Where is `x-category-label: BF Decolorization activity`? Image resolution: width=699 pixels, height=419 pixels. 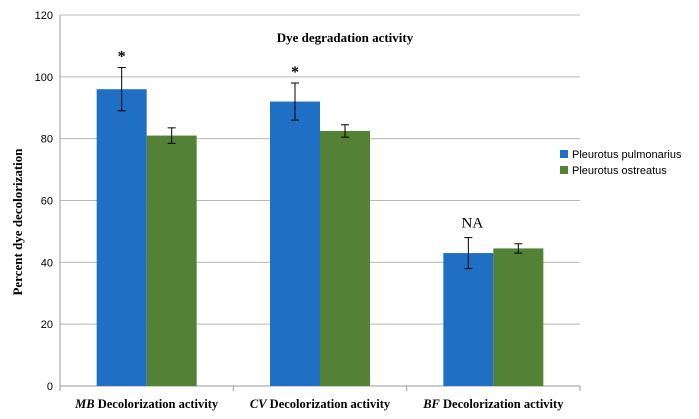
x-category-label: BF Decolorization activity is located at coordinates (493, 404).